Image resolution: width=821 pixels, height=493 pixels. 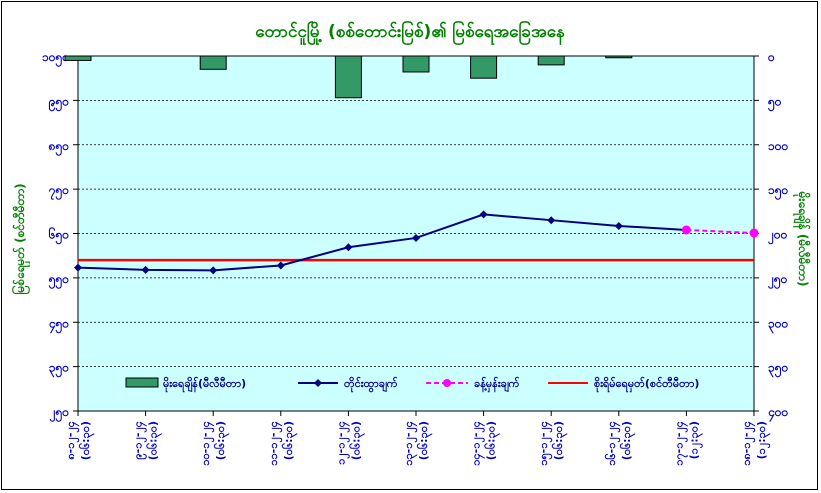 What do you see at coordinates (720, 231) in the screenshot?
I see `forecast-water-level-line` at bounding box center [720, 231].